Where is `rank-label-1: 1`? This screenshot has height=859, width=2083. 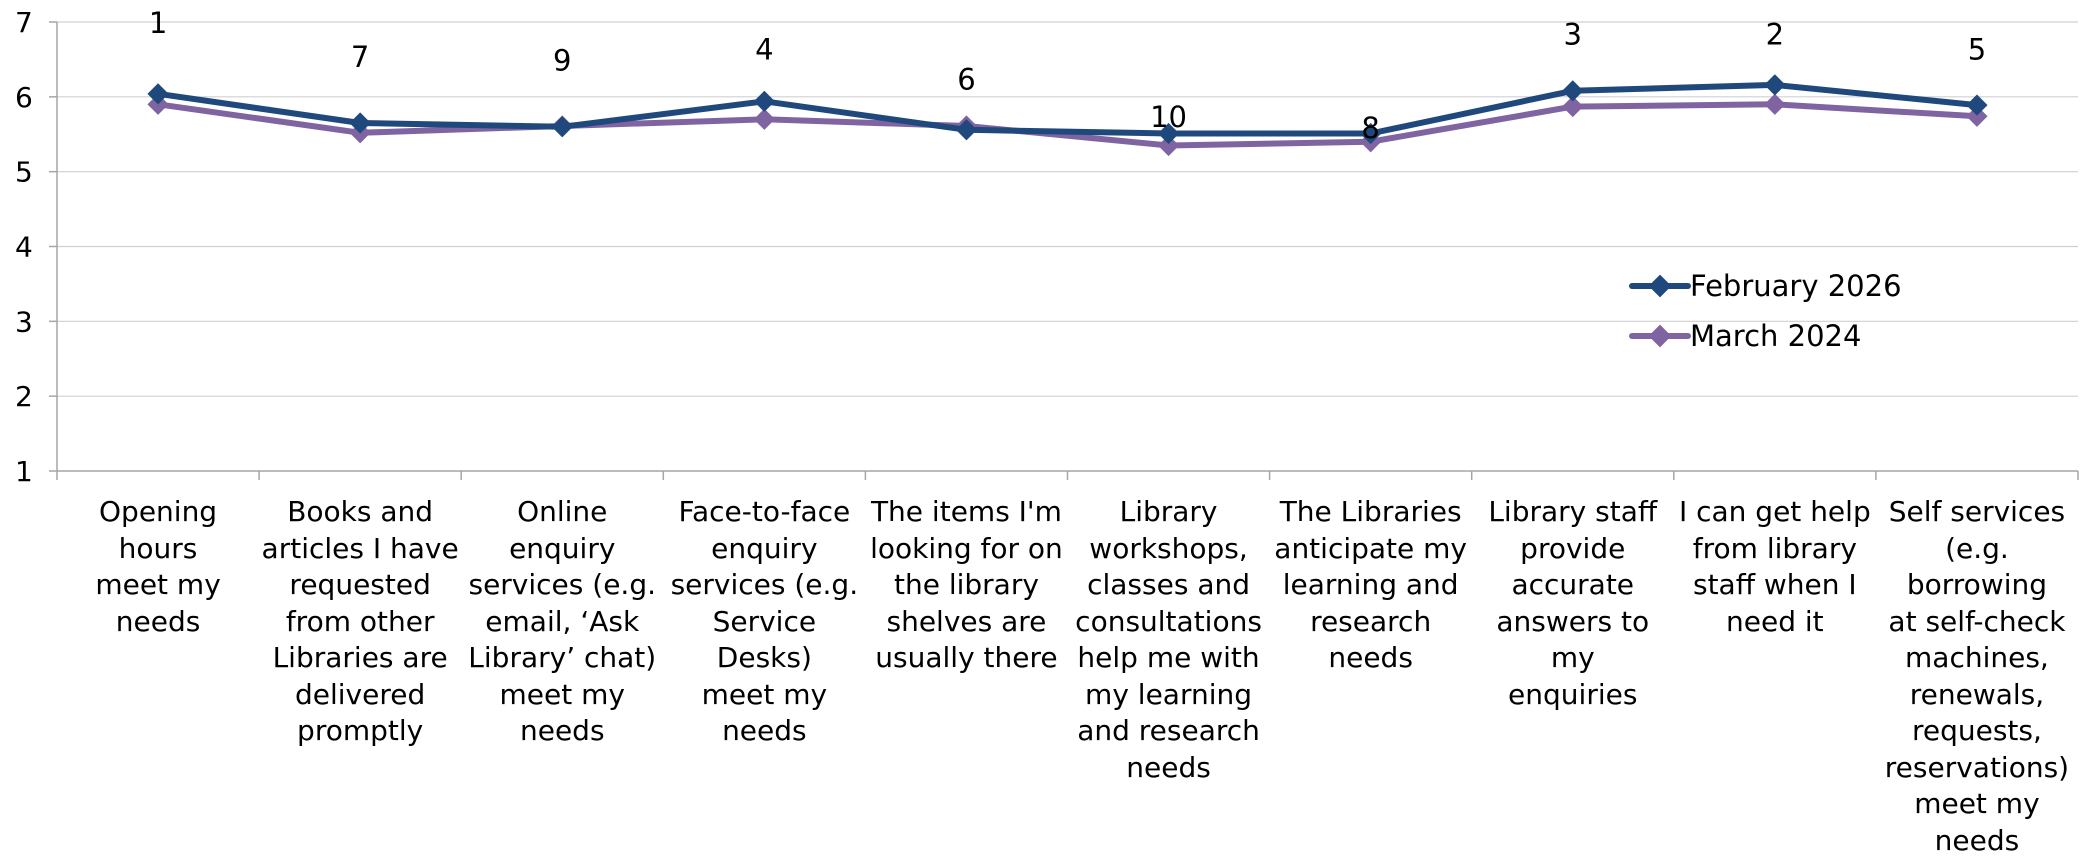
rank-label-1: 1 is located at coordinates (158, 23).